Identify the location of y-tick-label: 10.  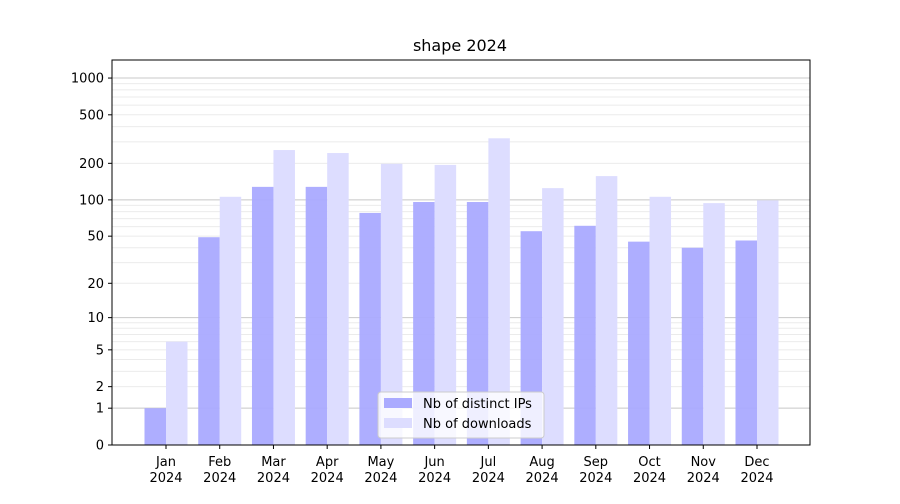
(95, 318).